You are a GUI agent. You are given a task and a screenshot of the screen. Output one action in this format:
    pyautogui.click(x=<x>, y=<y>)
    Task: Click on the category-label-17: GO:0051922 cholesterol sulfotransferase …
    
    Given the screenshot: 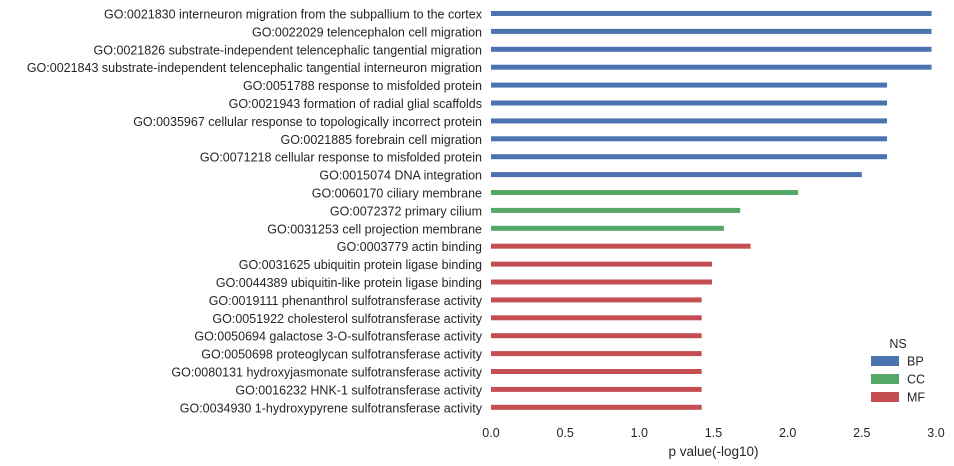 What is the action you would take?
    pyautogui.click(x=347, y=319)
    